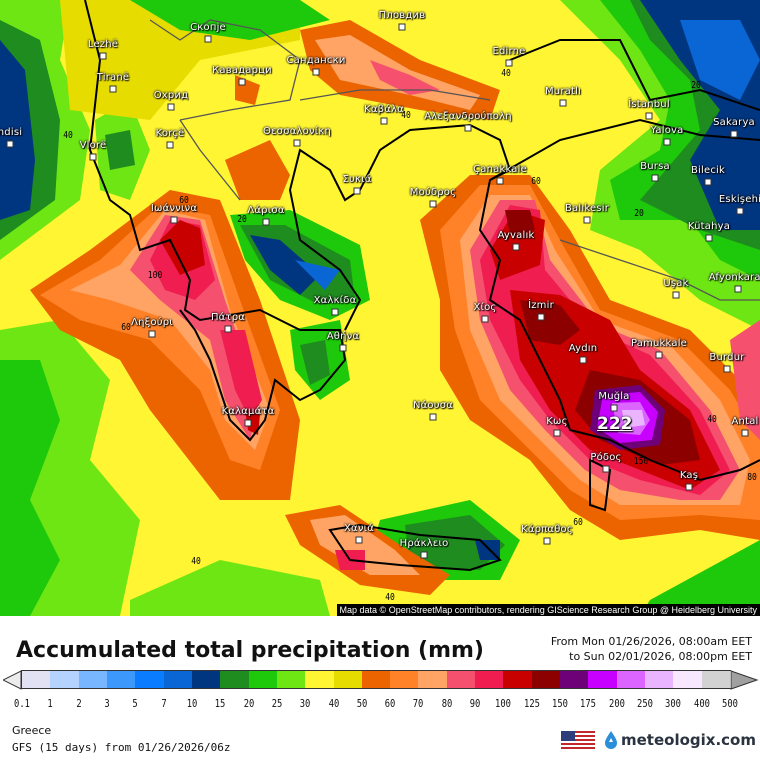 Image resolution: width=760 pixels, height=760 pixels. What do you see at coordinates (659, 343) in the screenshot?
I see `city-label: Pamukkale` at bounding box center [659, 343].